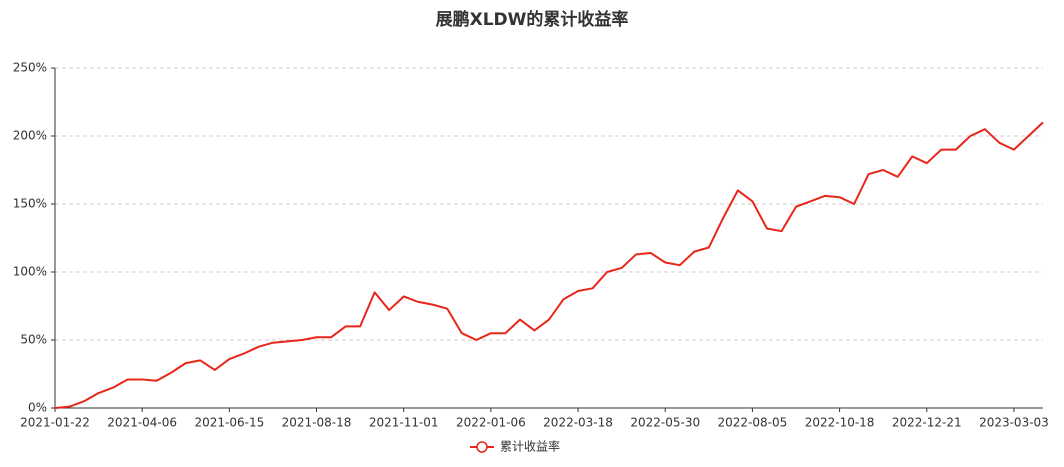  I want to click on x-tick-label: 2021-11-01, so click(404, 423).